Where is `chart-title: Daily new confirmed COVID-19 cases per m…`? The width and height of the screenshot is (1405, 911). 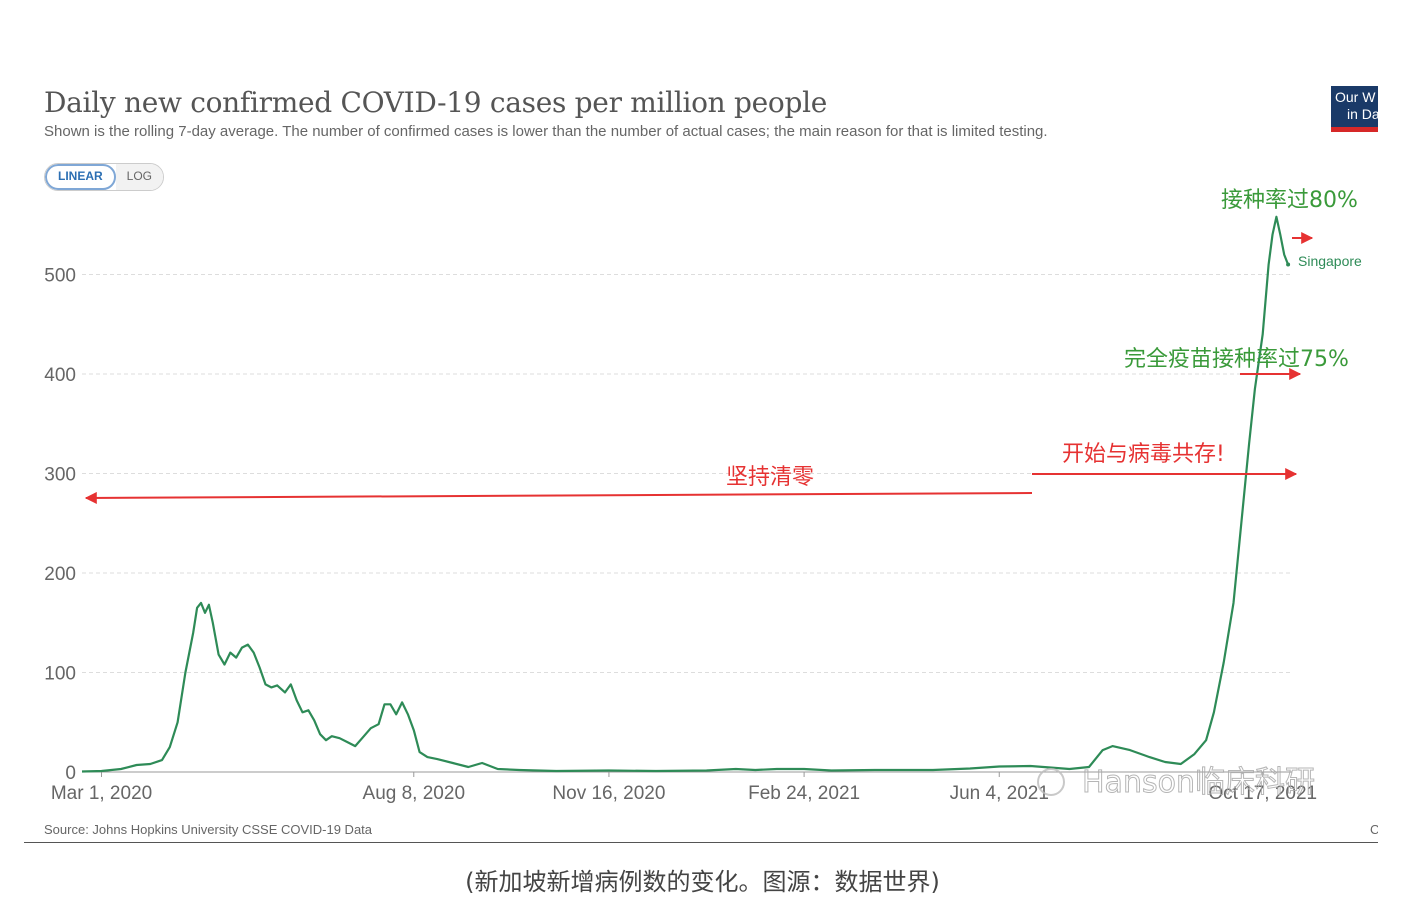
chart-title: Daily new confirmed COVID-19 cases per m… is located at coordinates (436, 102).